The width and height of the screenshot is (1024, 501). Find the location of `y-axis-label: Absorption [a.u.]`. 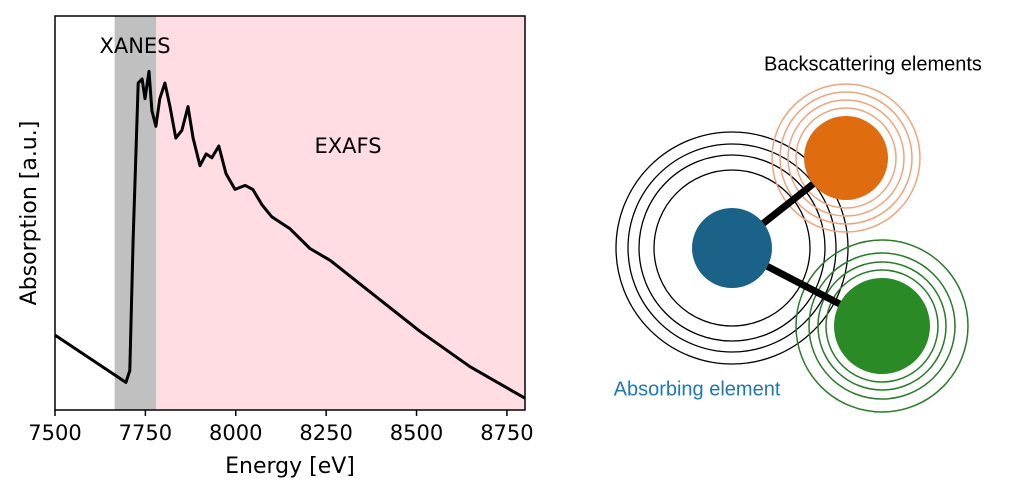

y-axis-label: Absorption [a.u.] is located at coordinates (29, 213).